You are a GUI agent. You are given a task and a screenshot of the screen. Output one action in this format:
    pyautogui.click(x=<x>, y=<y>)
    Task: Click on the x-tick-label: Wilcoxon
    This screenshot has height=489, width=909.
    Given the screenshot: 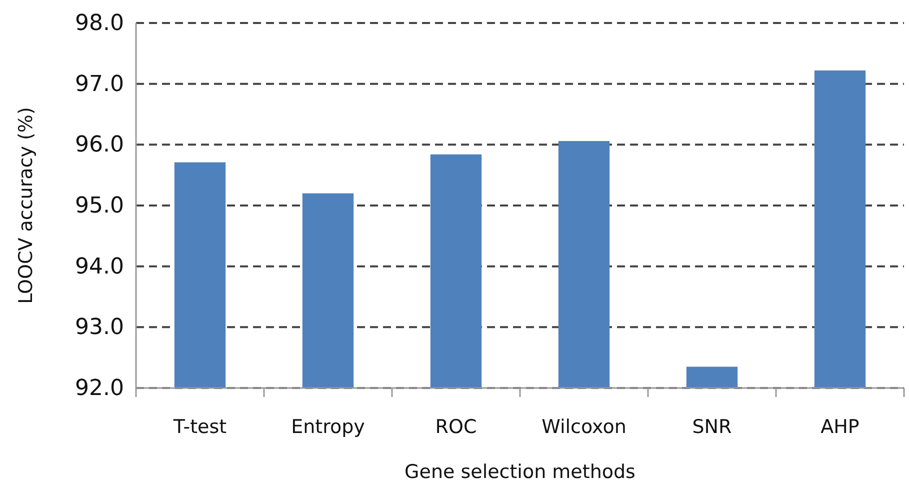 What is the action you would take?
    pyautogui.click(x=584, y=427)
    